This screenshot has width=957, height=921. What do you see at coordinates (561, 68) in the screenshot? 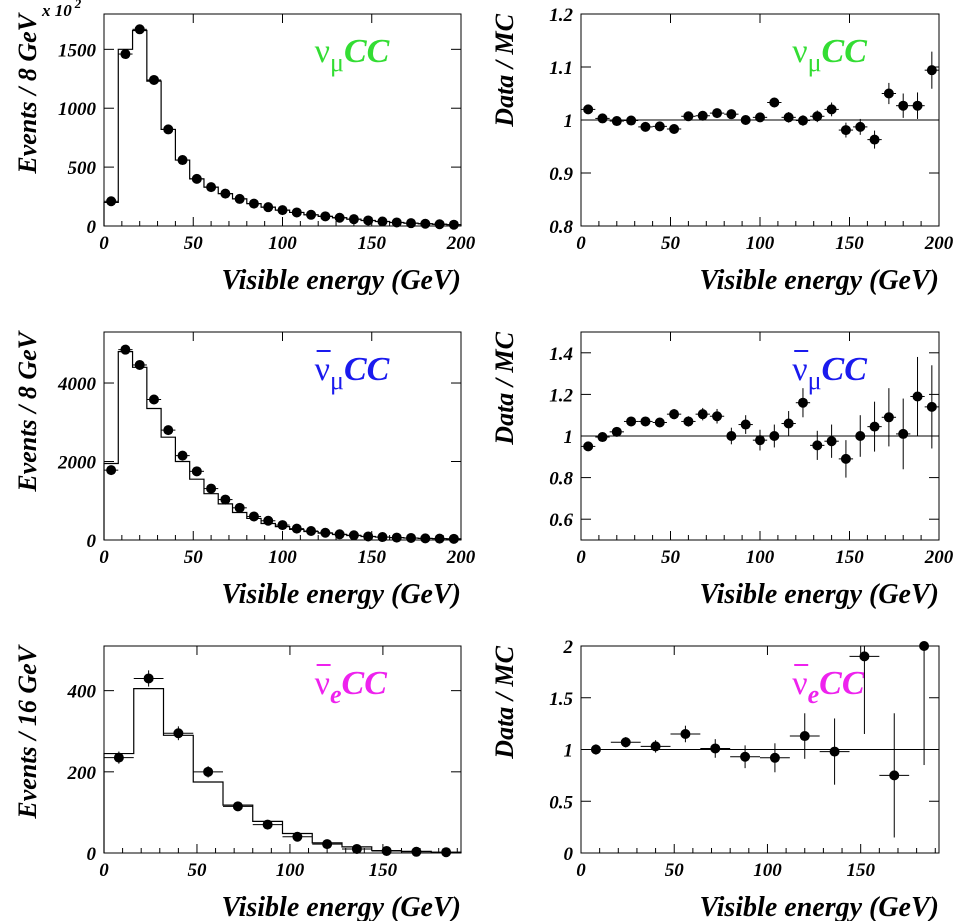
I see `y-tick-label: 1.1` at bounding box center [561, 68].